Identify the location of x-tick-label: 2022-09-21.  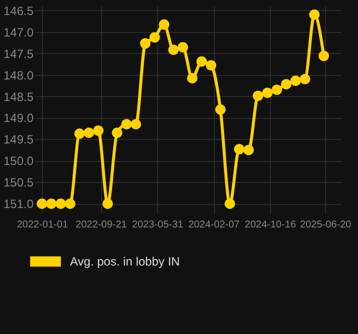
(102, 225).